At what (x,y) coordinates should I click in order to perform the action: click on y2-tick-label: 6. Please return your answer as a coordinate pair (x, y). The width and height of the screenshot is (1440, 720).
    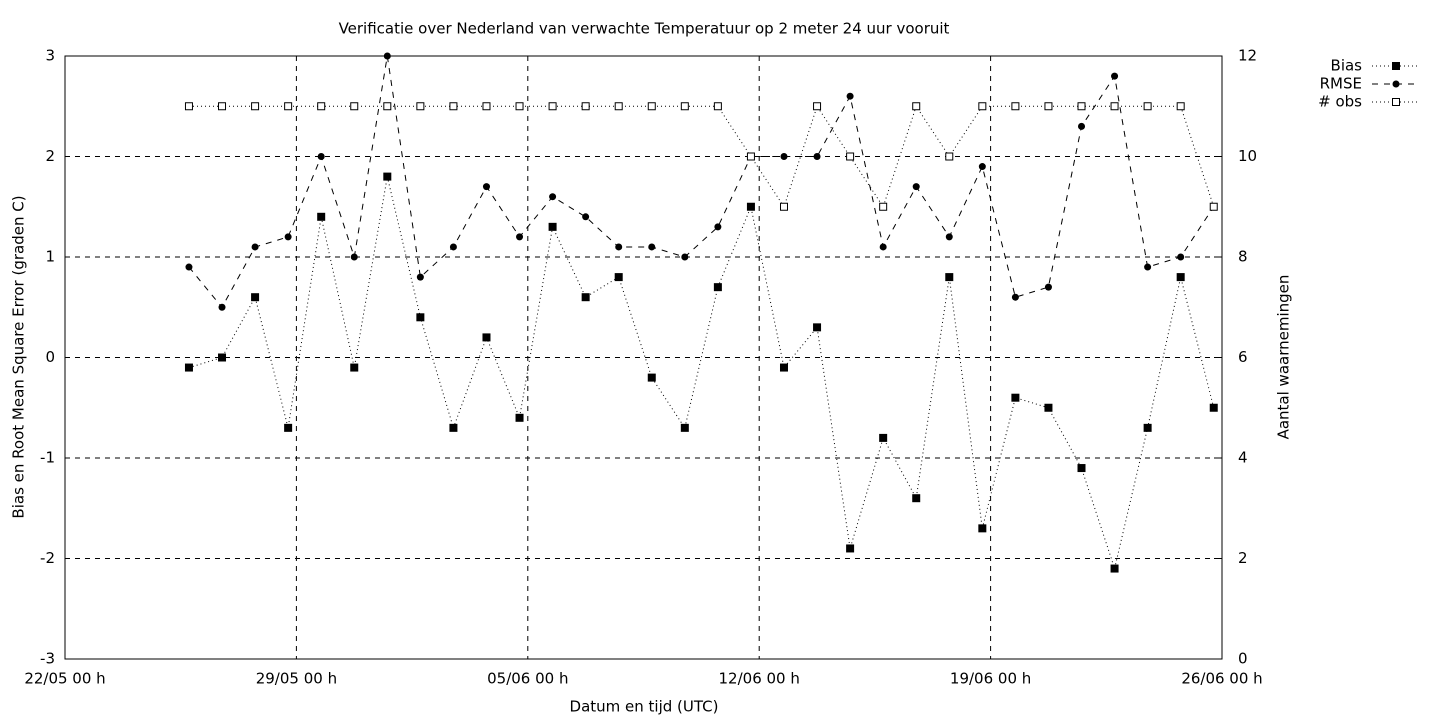
    Looking at the image, I should click on (1243, 357).